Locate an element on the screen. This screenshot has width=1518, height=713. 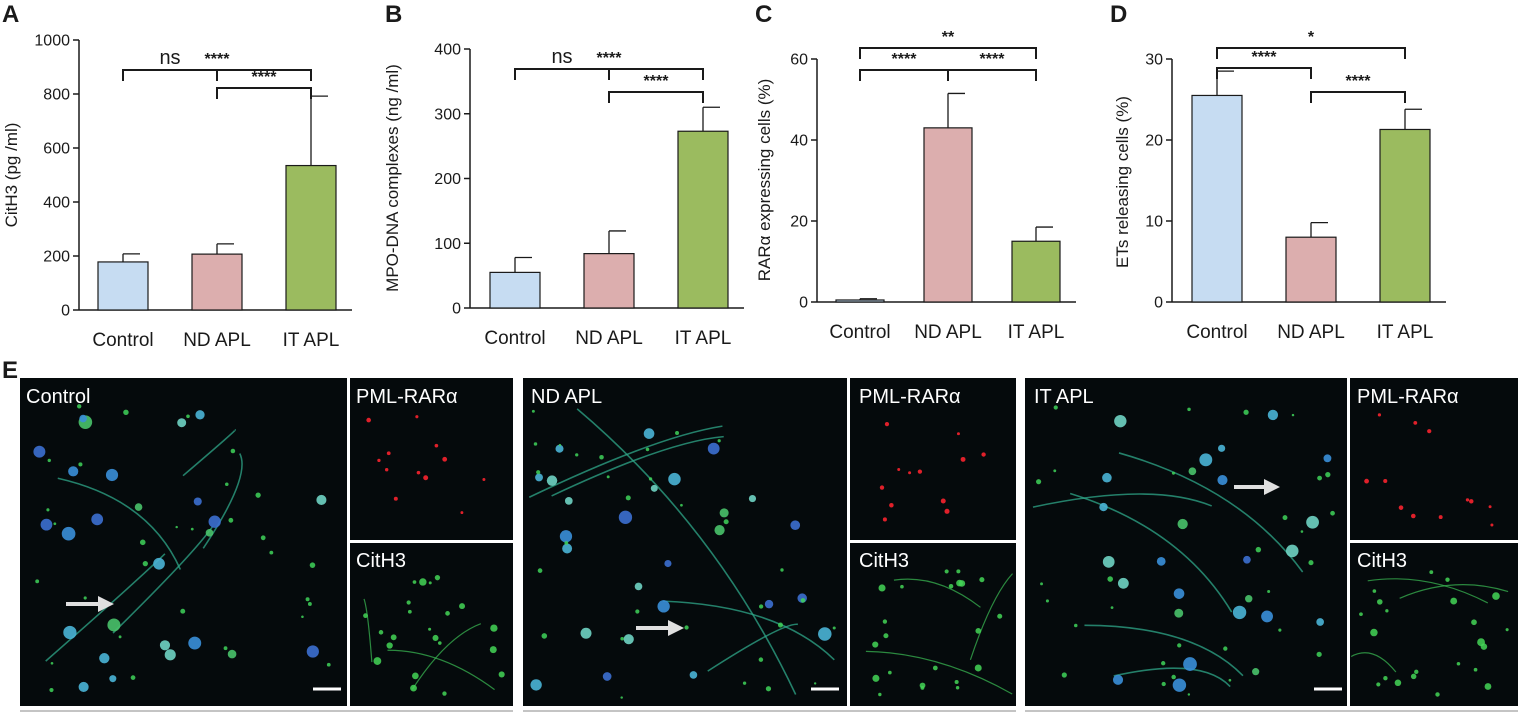
panel-b-significance-bracket is located at coordinates (562, 74).